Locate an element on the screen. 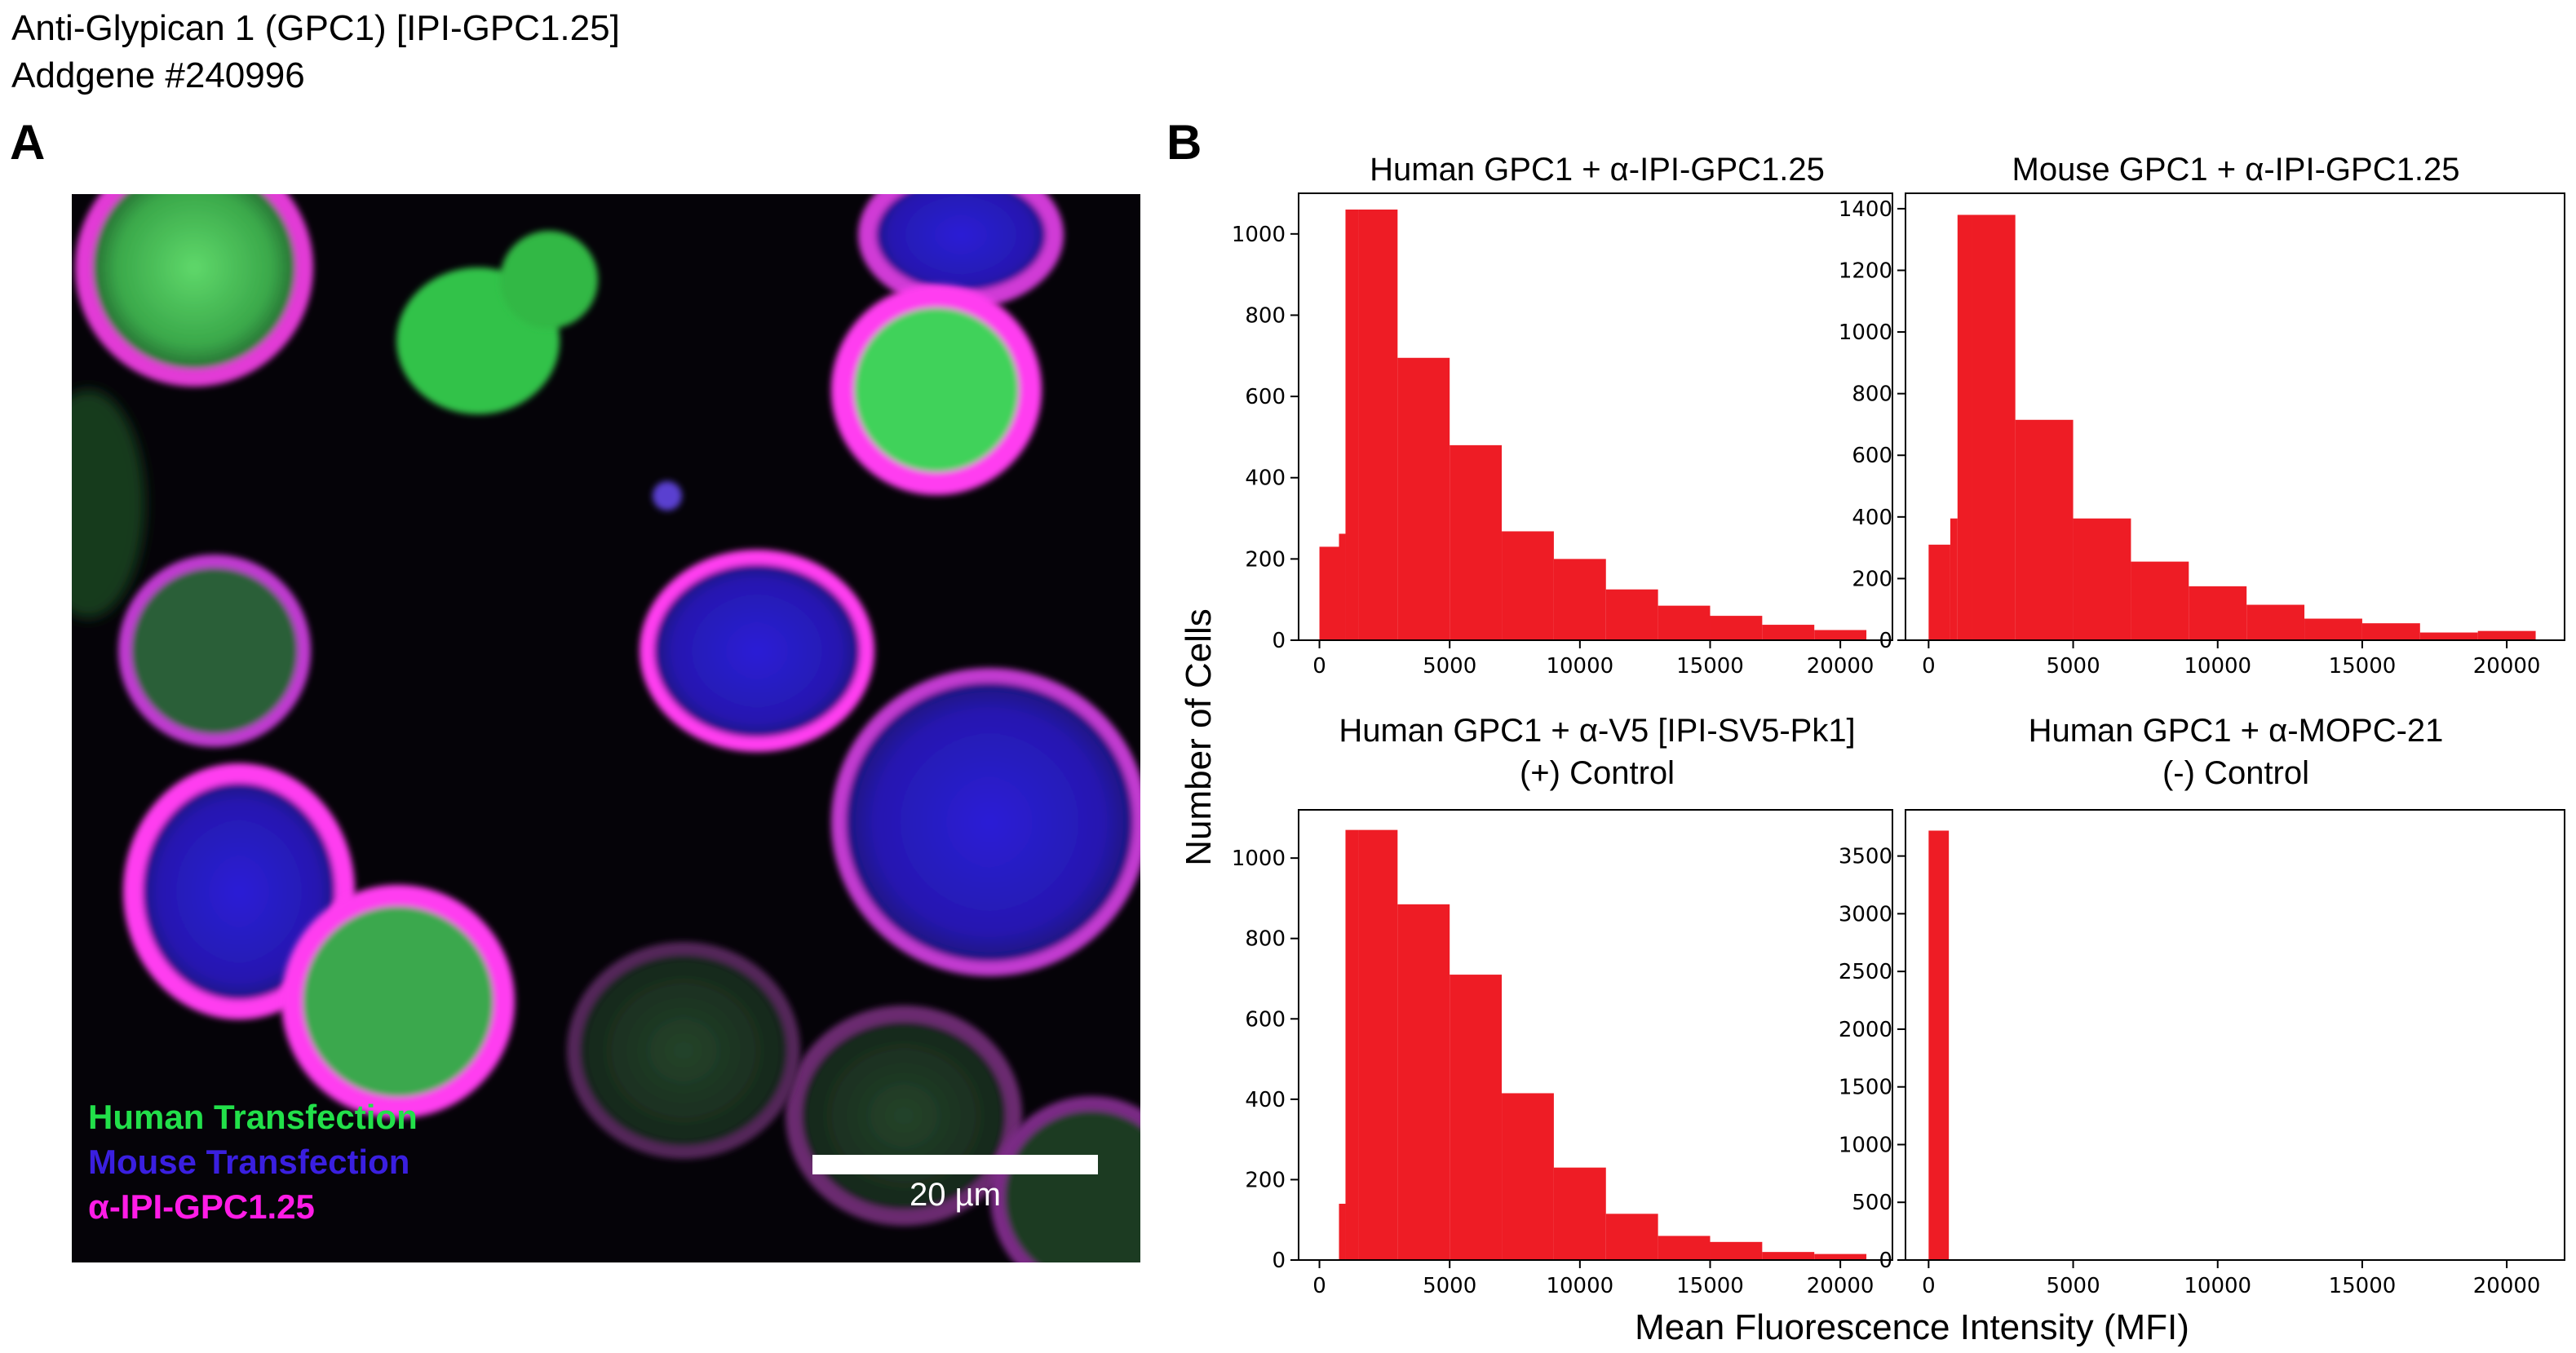  legend-mouse-transfection: Mouse Transfection is located at coordinates (249, 1162).